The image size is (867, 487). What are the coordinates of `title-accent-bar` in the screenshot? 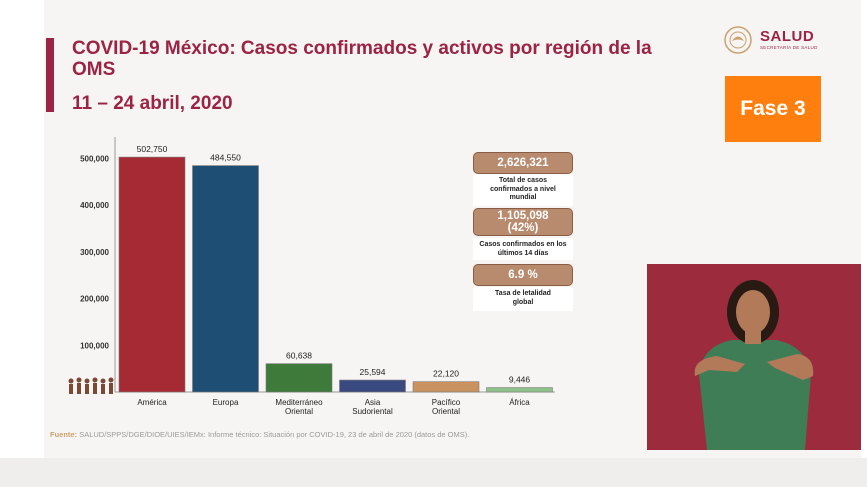 It's located at (50, 75).